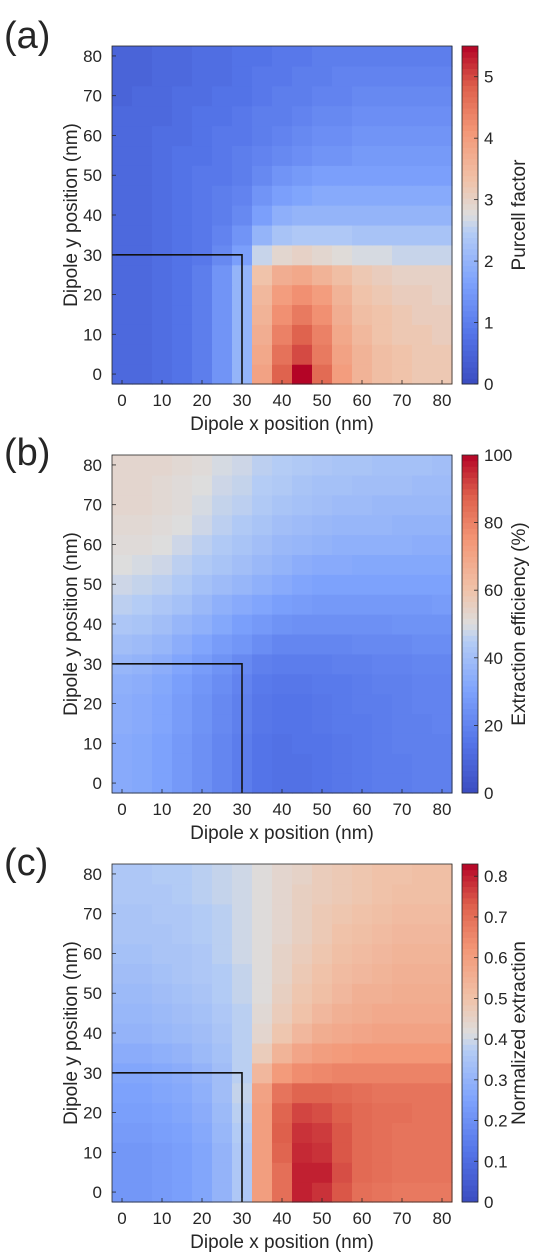 Image resolution: width=547 pixels, height=1257 pixels. I want to click on x-tick-label: 80, so click(442, 1218).